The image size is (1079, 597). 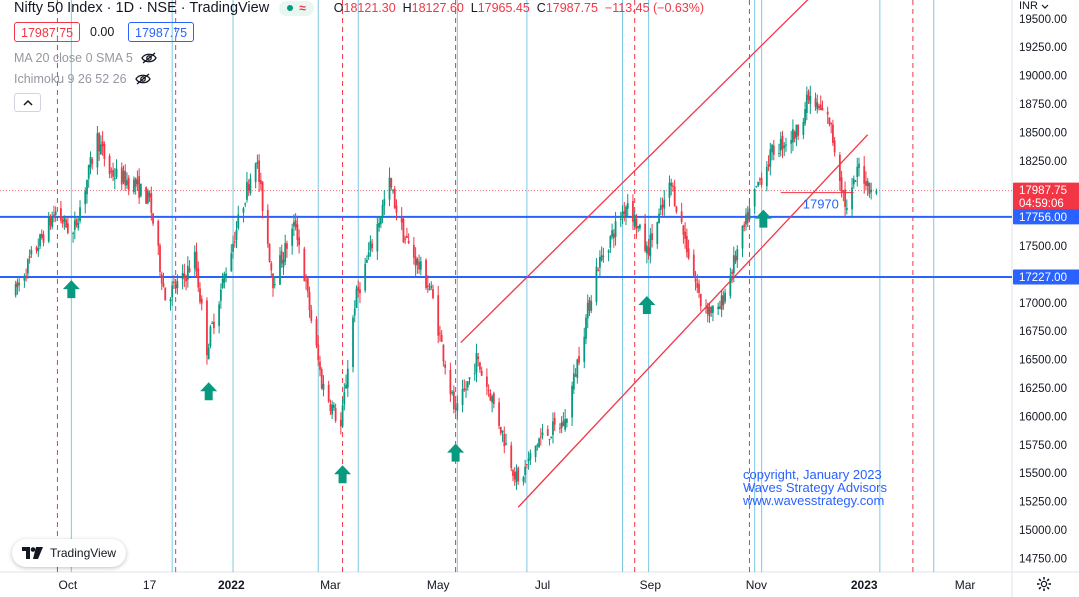 What do you see at coordinates (1045, 6) in the screenshot?
I see `chevron-down-icon` at bounding box center [1045, 6].